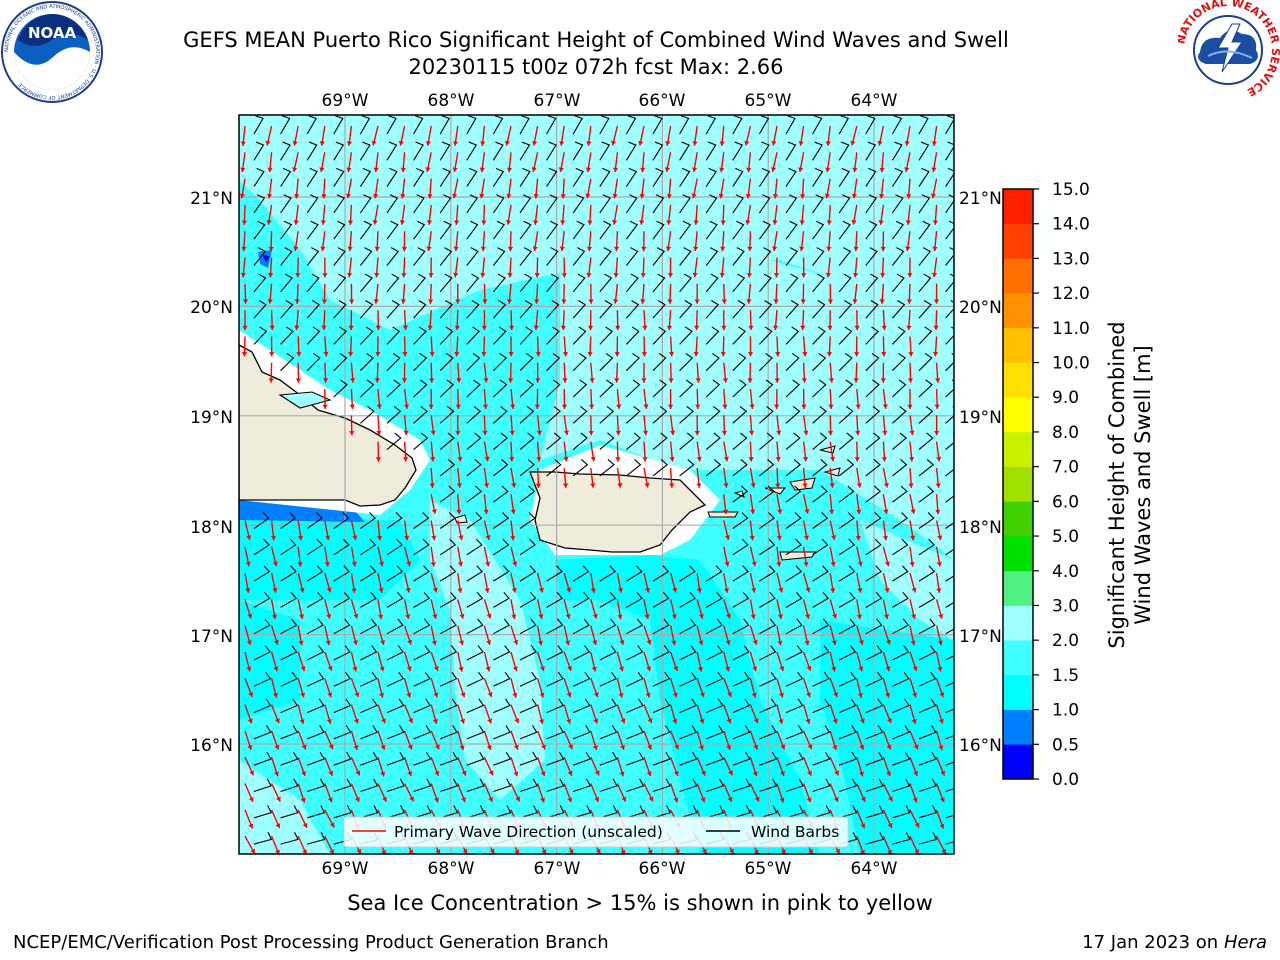  Describe the element at coordinates (662, 101) in the screenshot. I see `lon-tick-top: 66°W` at that location.